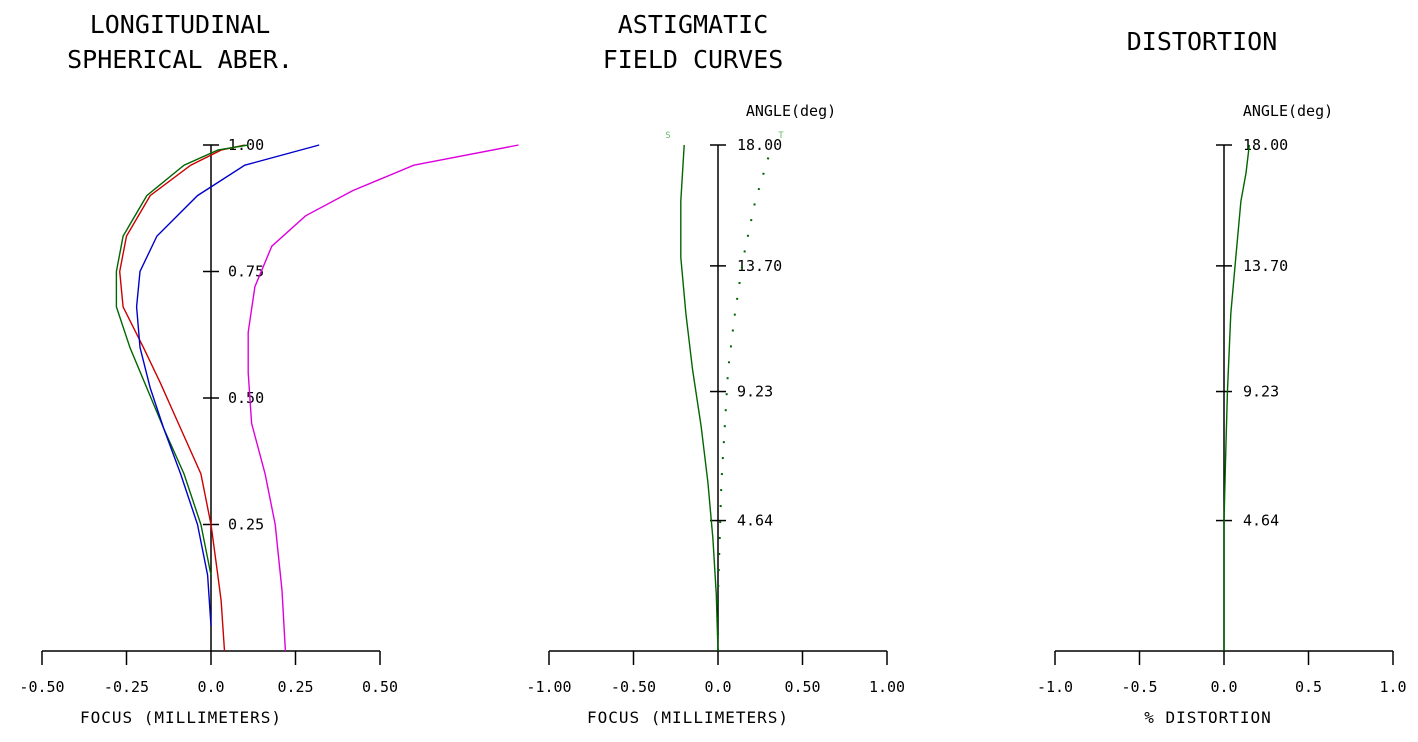 This screenshot has height=742, width=1418. I want to click on chart-title-line: ASTIGMATIC, so click(693, 24).